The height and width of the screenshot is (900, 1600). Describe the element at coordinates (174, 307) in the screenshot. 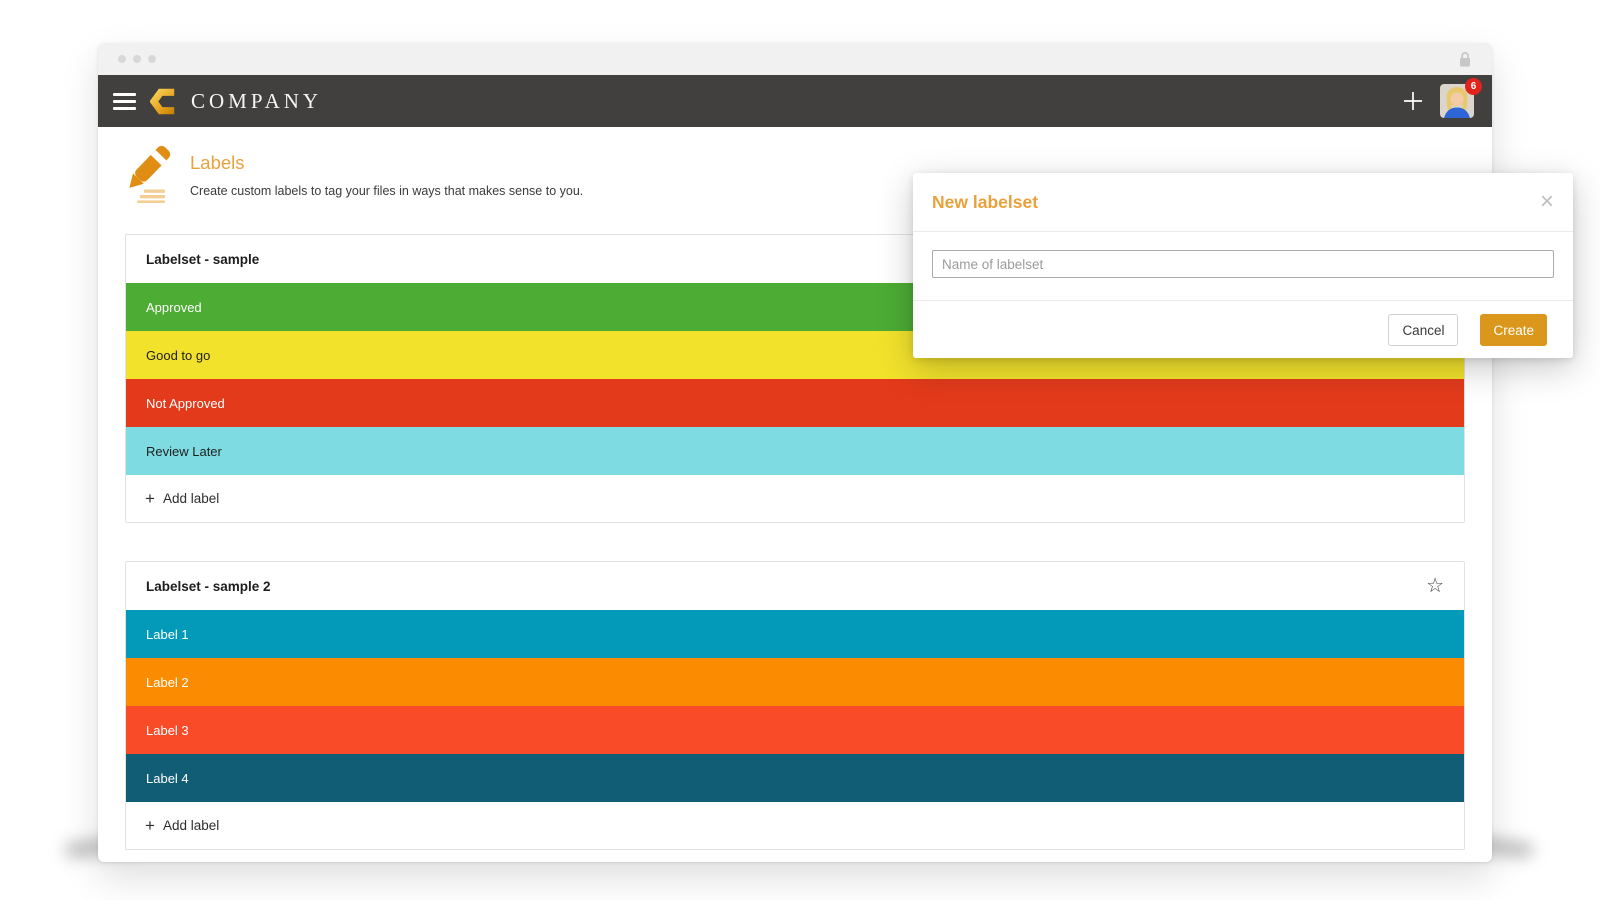

I see `label-text: Approved` at that location.